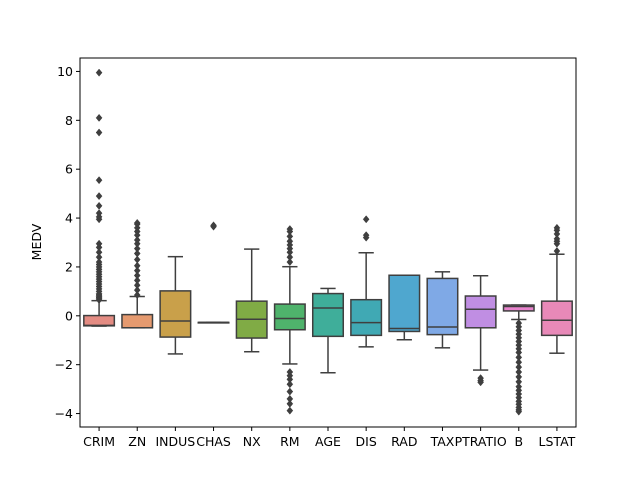  I want to click on x-tick-label: B, so click(518, 441).